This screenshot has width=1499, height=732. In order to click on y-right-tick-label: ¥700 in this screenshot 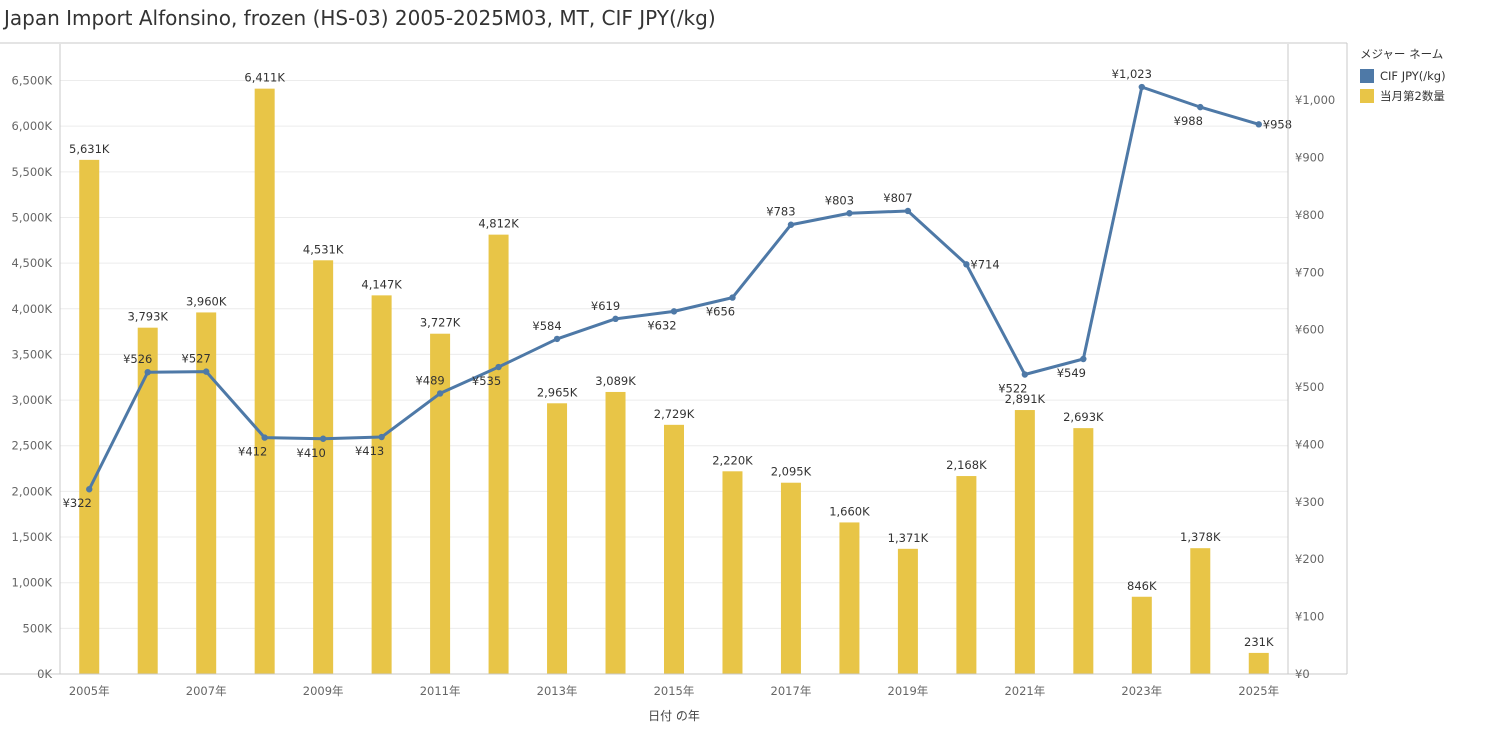, I will do `click(1309, 272)`.